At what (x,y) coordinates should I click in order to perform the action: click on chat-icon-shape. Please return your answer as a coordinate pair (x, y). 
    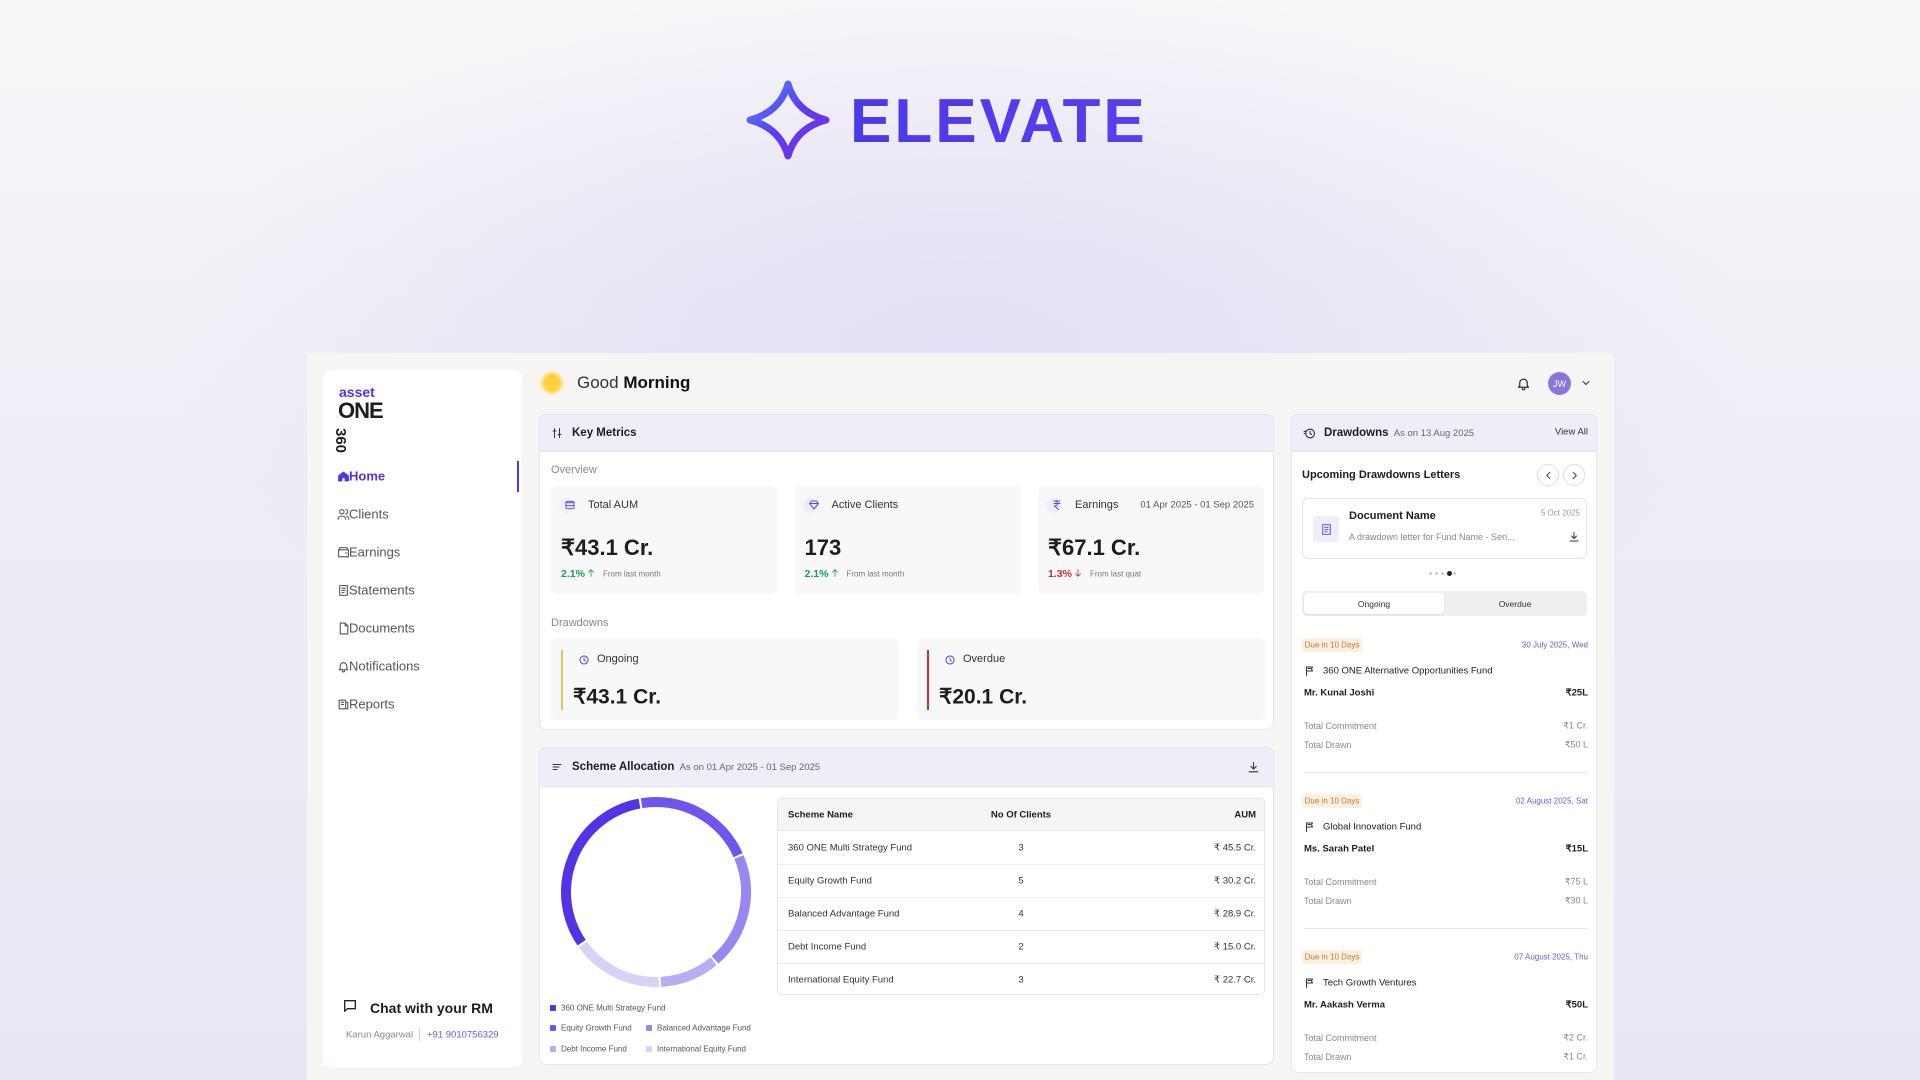
    Looking at the image, I should click on (350, 1006).